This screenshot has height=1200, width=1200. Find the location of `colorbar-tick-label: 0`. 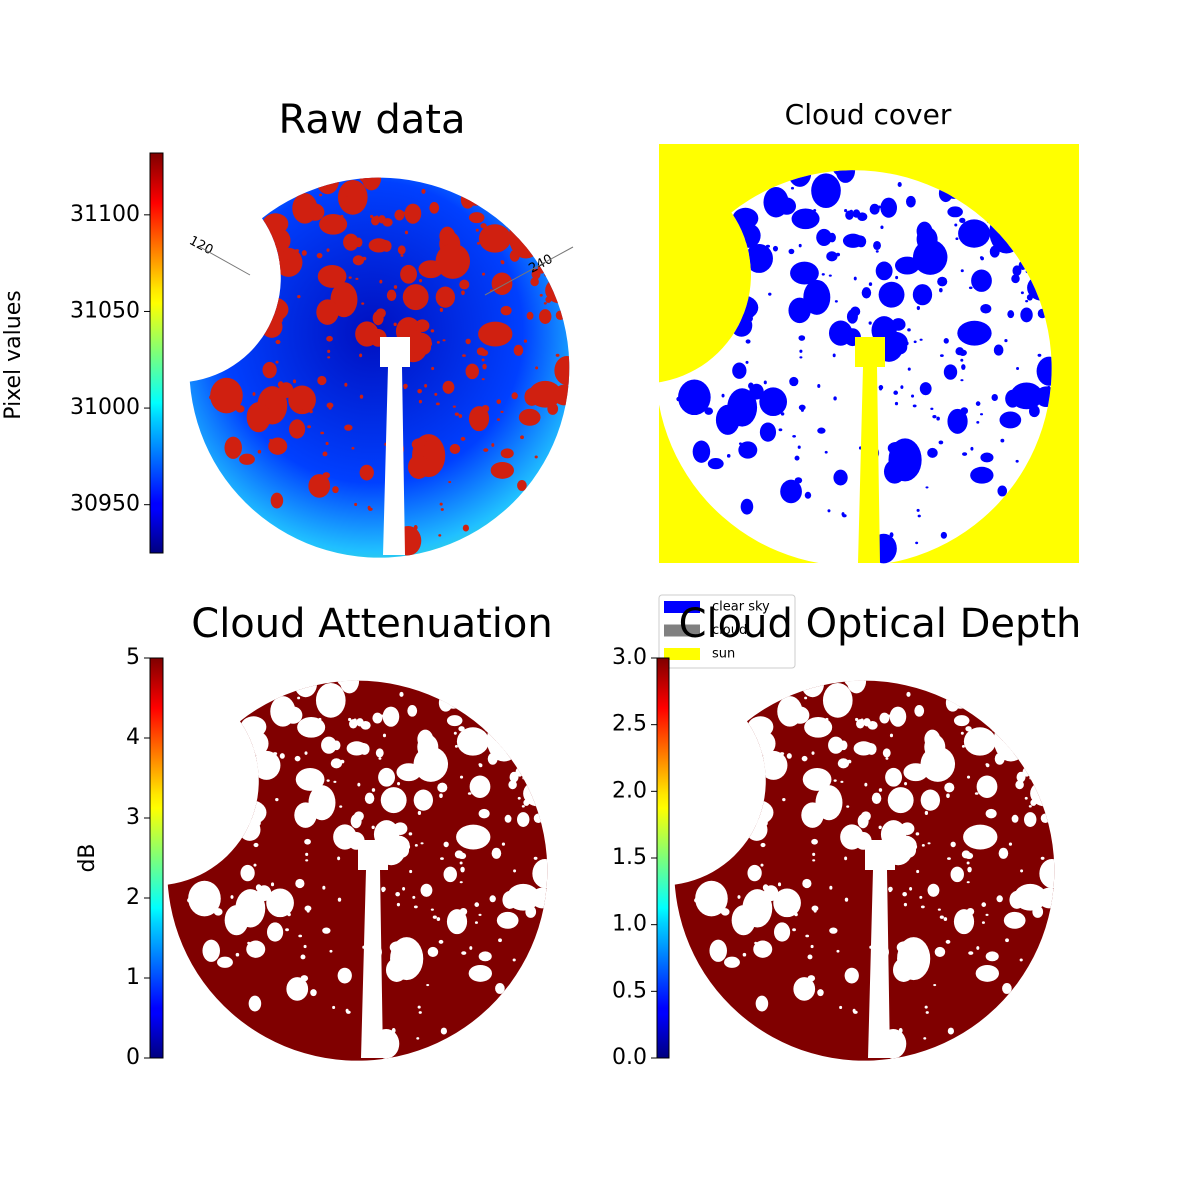

colorbar-tick-label: 0 is located at coordinates (133, 1057).